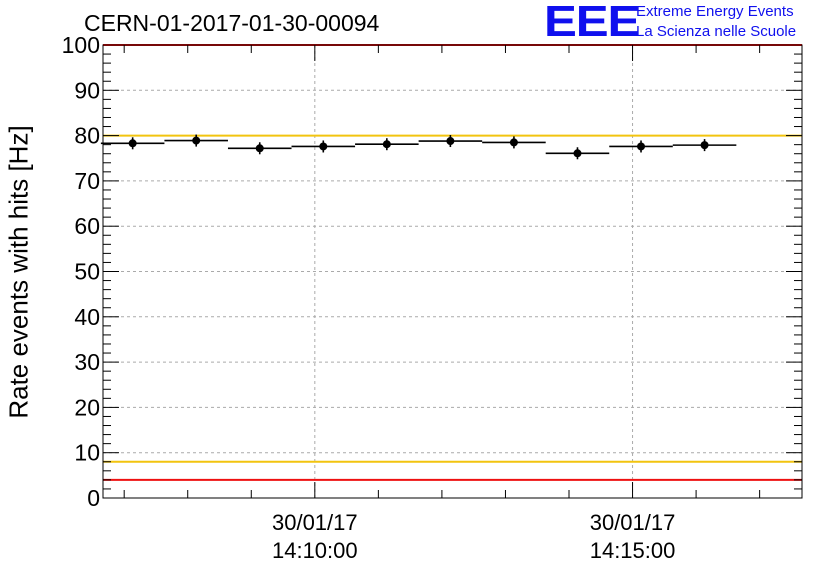 Image resolution: width=836 pixels, height=572 pixels. I want to click on logo-mark: EEE, so click(592, 23).